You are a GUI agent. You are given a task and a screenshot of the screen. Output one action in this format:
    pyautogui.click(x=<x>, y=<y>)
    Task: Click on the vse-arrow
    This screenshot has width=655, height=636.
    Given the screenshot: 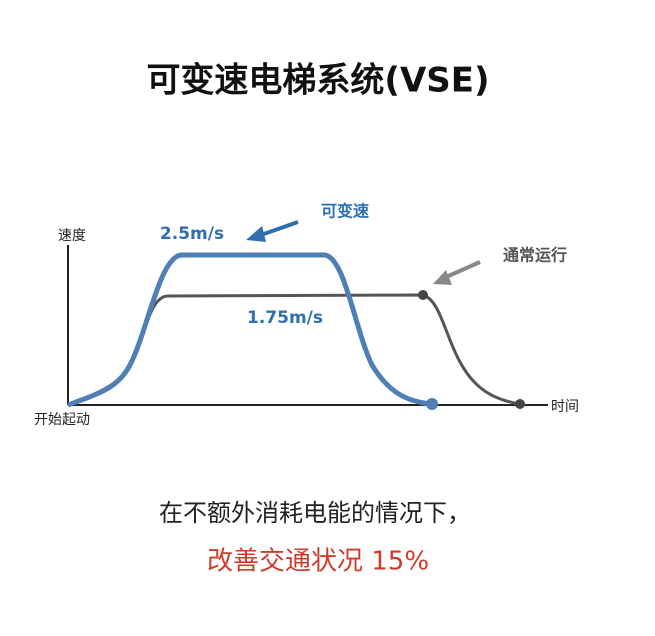 What is the action you would take?
    pyautogui.click(x=278, y=229)
    